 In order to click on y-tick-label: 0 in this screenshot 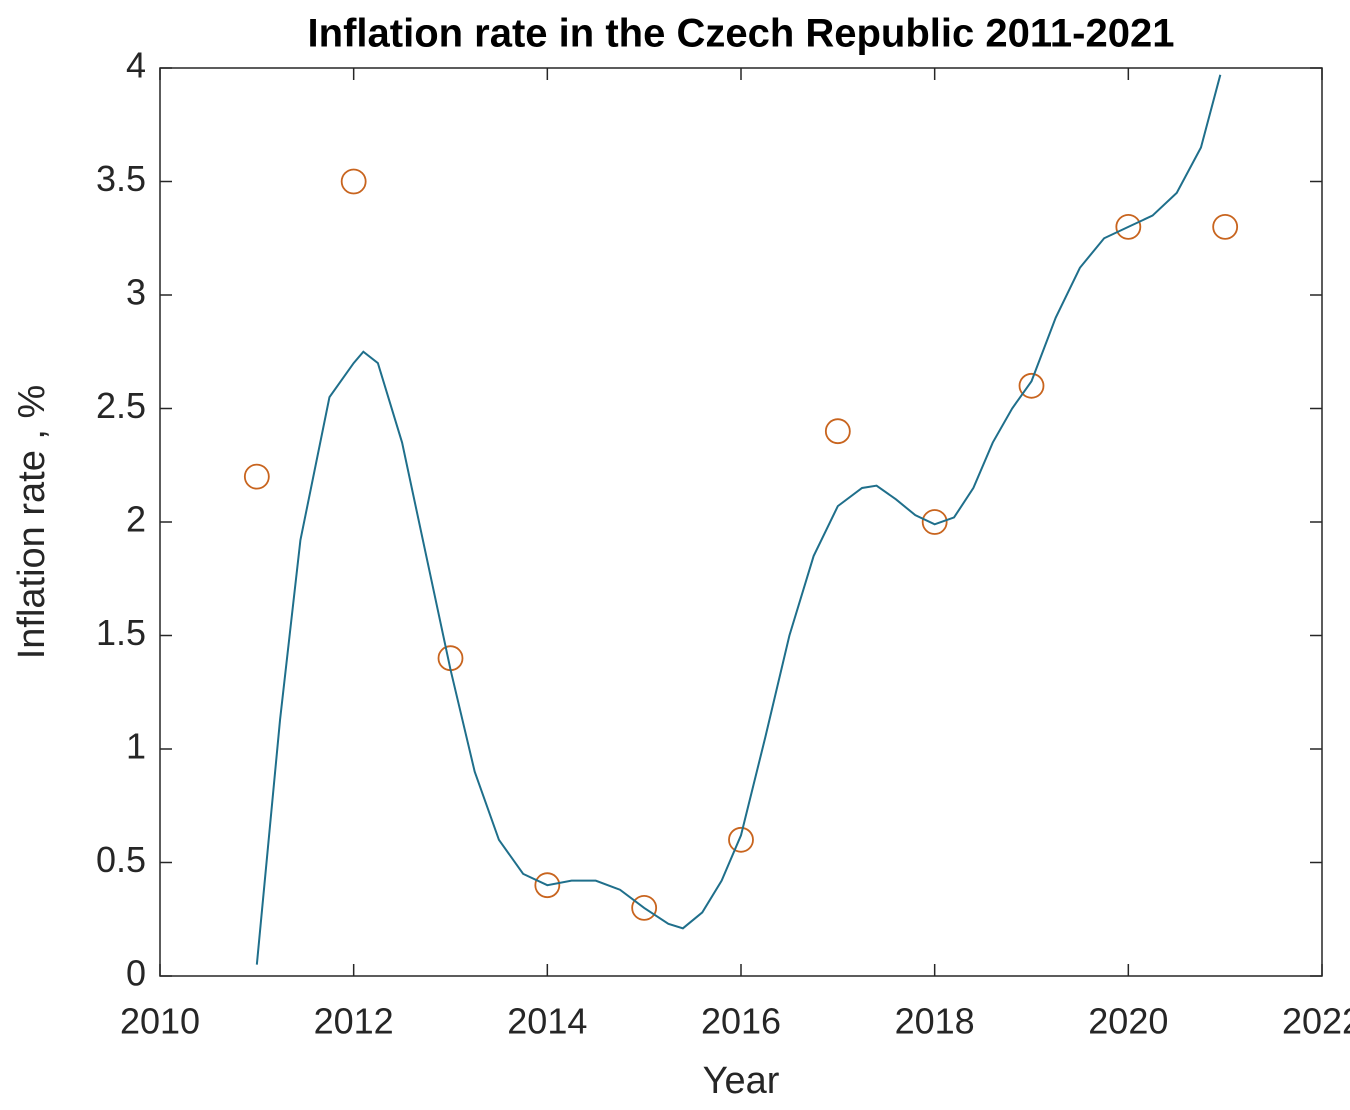, I will do `click(136, 973)`.